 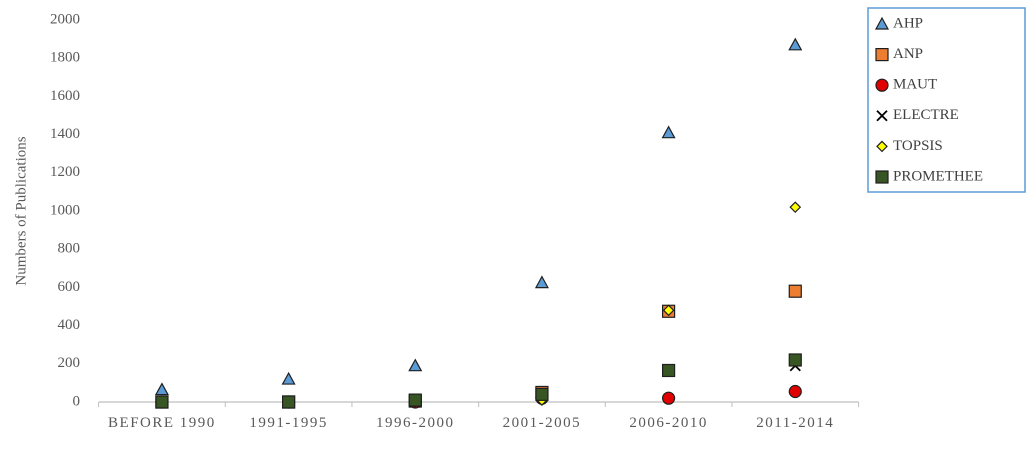 What do you see at coordinates (928, 99) in the screenshot?
I see `legend: AHP ANP MAUT ELECTRE TOPSIS PROMETHEE` at bounding box center [928, 99].